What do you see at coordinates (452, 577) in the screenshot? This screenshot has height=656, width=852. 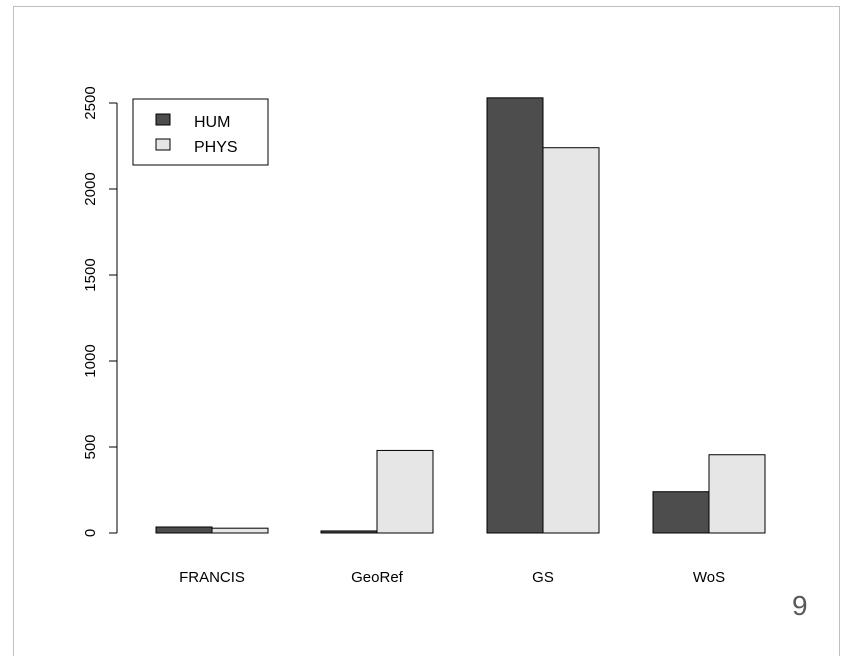 I see `x-axis-labels: FRANCIS GeoRef GS WoS` at bounding box center [452, 577].